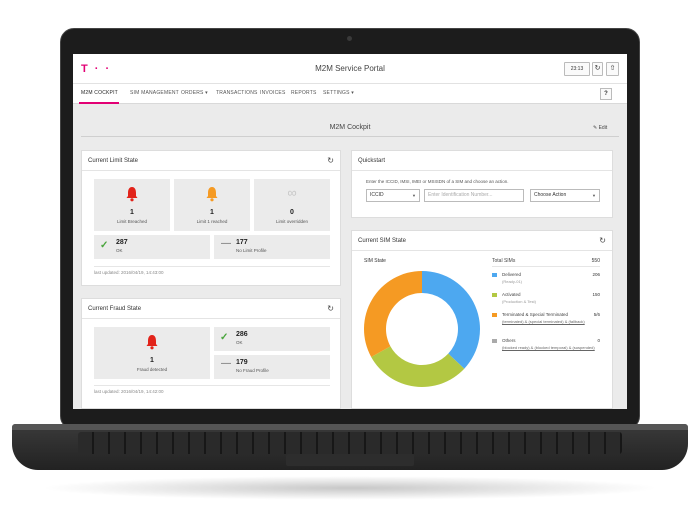 The image size is (700, 525). Describe the element at coordinates (291, 221) in the screenshot. I see `limit-overridden-label: Limit overridden` at that location.